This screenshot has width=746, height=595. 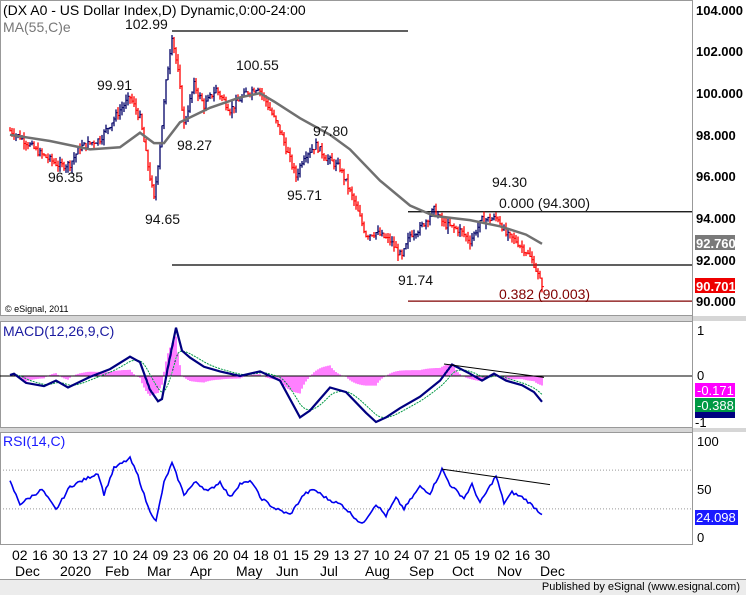 I want to click on date-tick: 19, so click(x=482, y=555).